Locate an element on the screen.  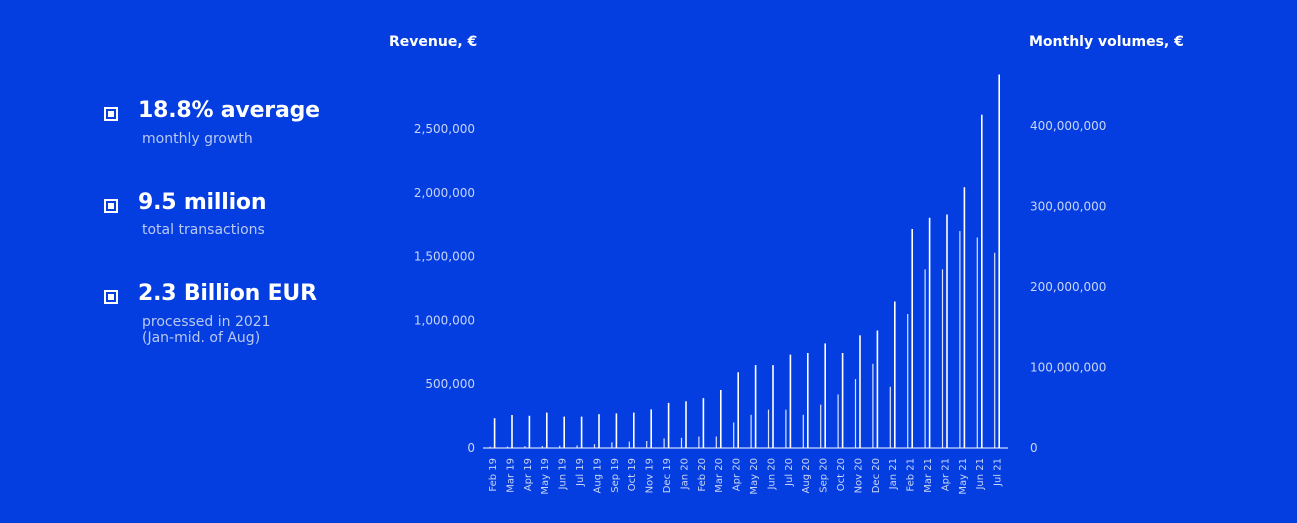
right-tick-label: 300,000,000 is located at coordinates (1068, 207).